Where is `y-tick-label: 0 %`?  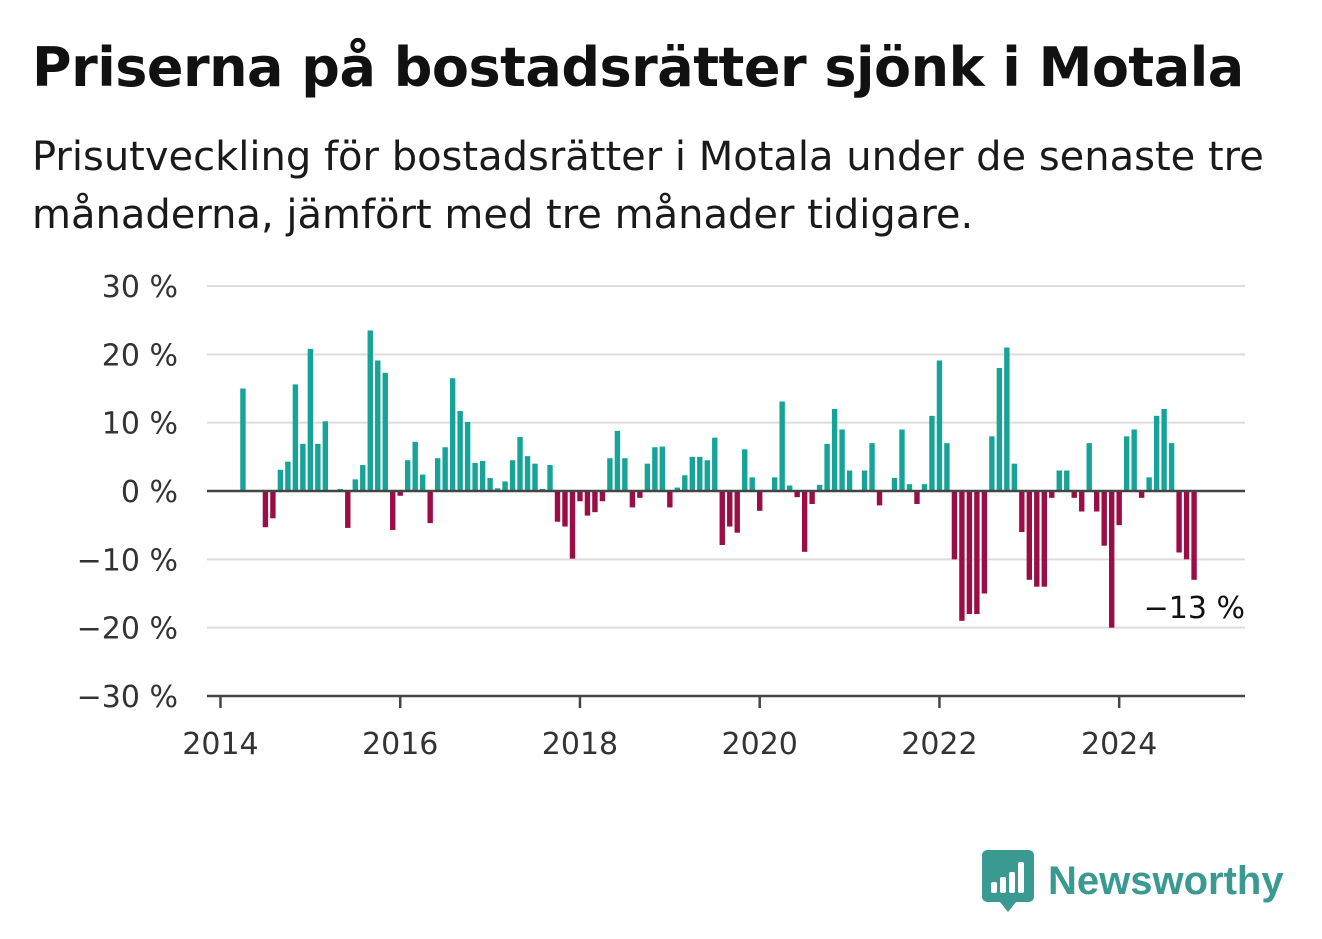
y-tick-label: 0 % is located at coordinates (149, 492).